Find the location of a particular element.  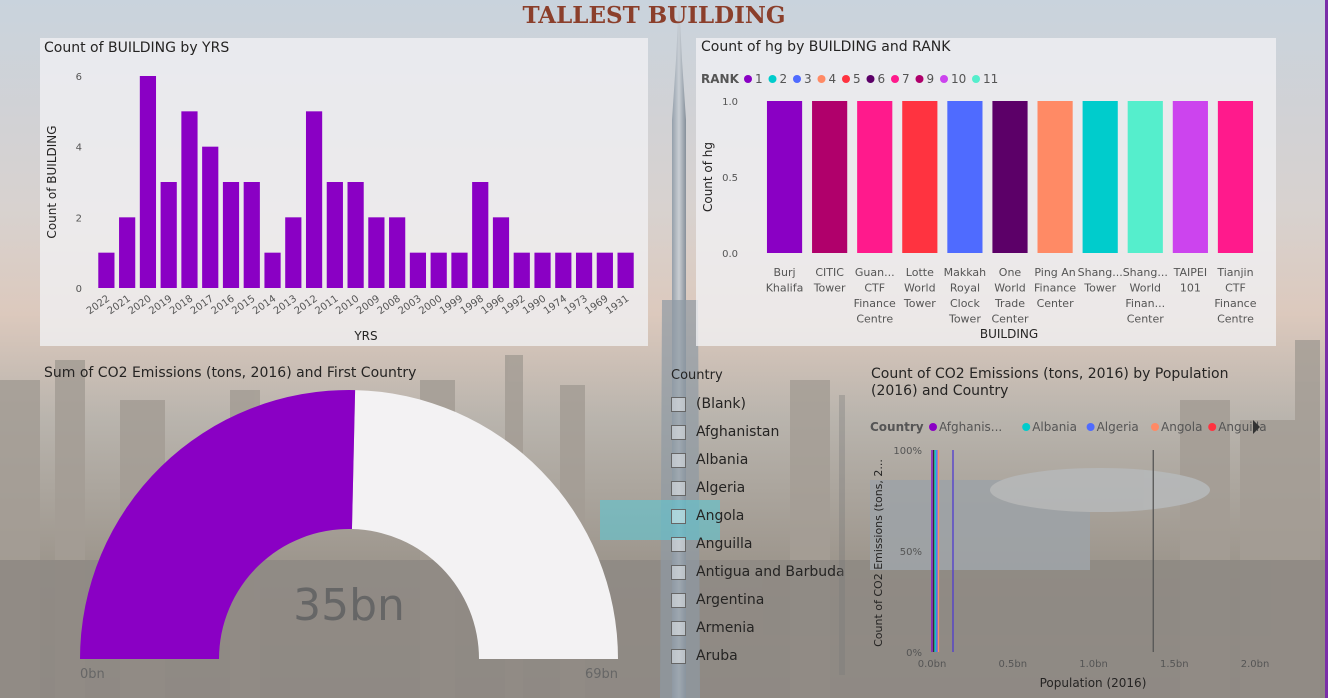

slicer-item-label: Angola is located at coordinates (720, 516).